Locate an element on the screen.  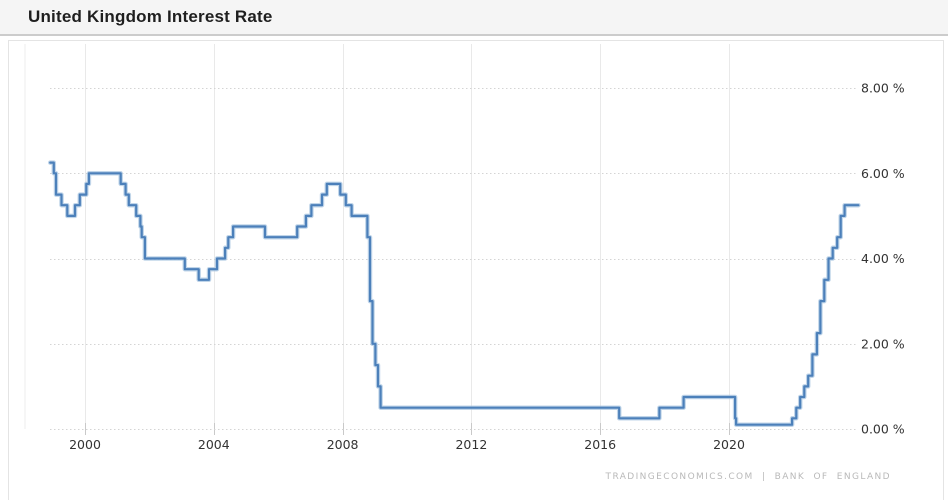
y-axis-tick-label: 4.00 % is located at coordinates (883, 258).